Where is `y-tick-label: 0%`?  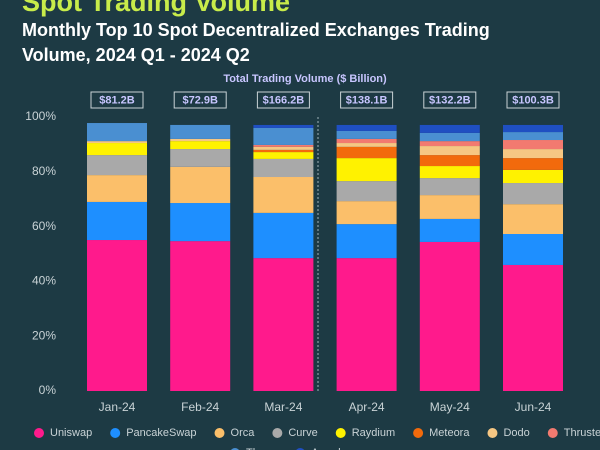 y-tick-label: 0% is located at coordinates (48, 390).